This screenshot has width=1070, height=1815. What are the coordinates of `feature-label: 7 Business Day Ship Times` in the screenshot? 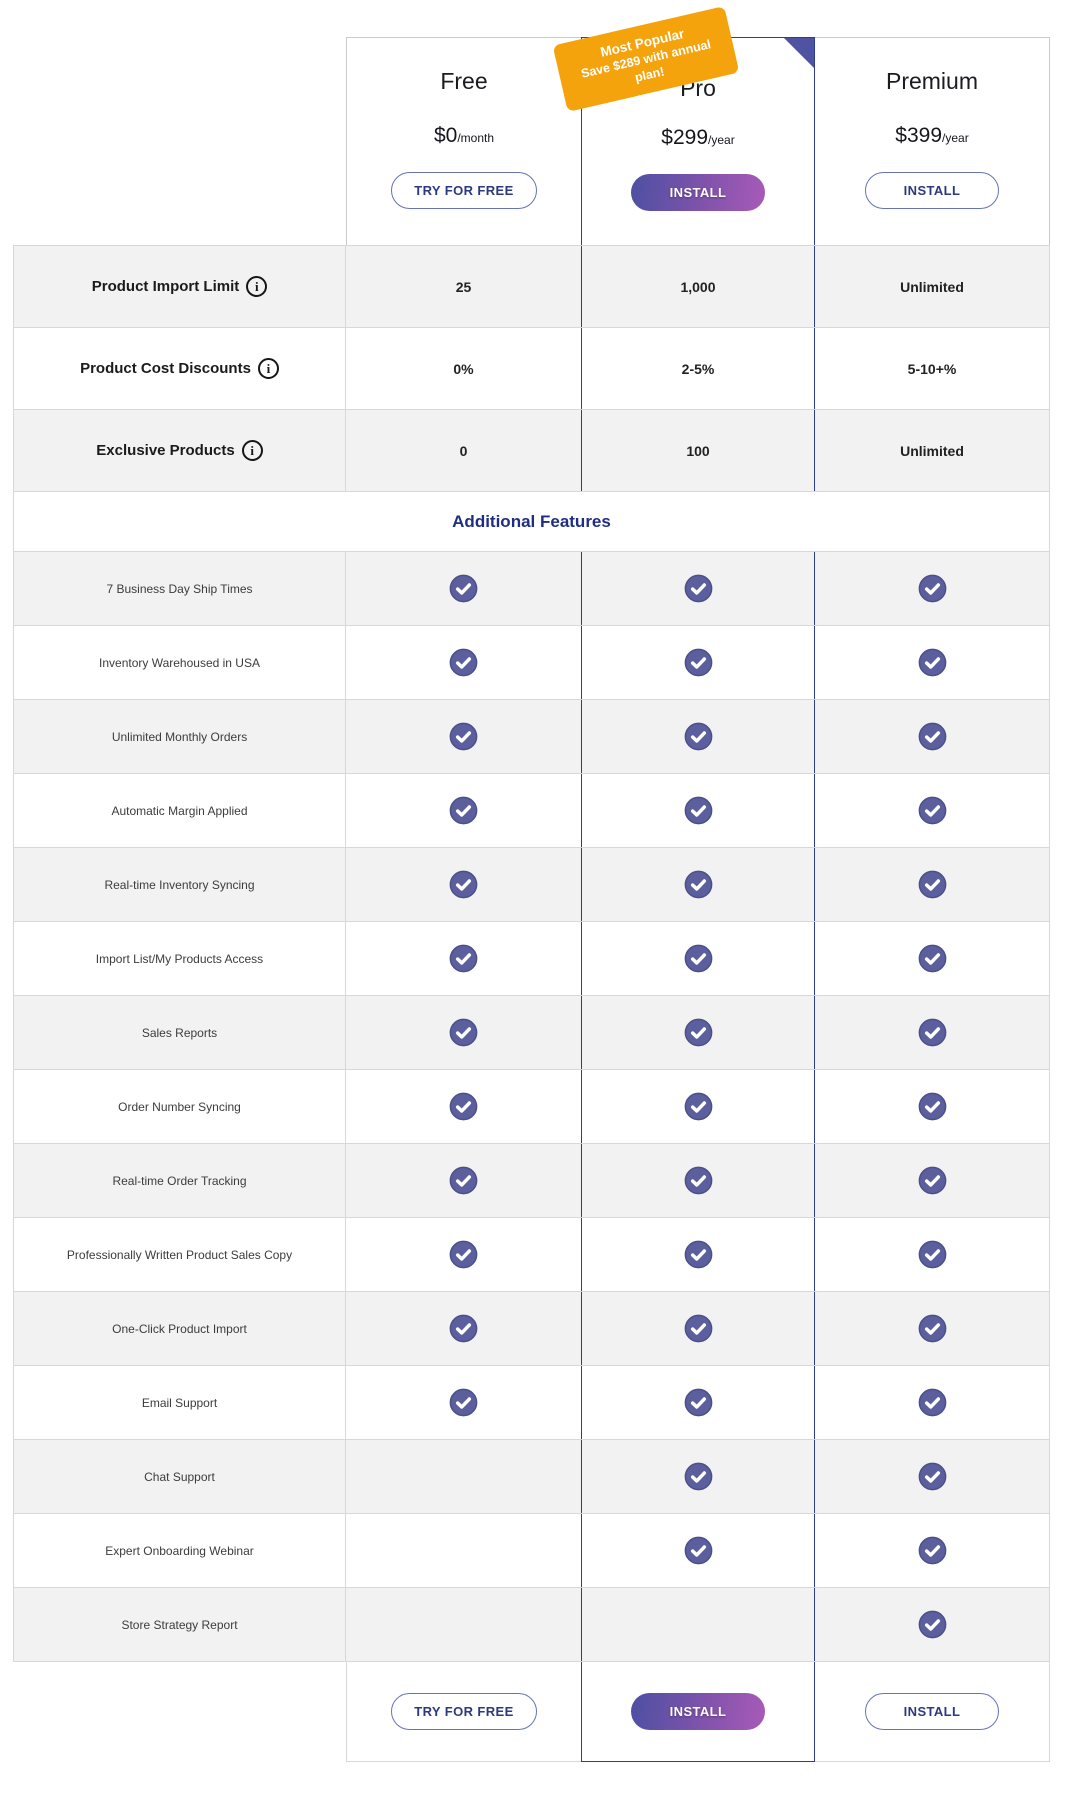 It's located at (179, 588).